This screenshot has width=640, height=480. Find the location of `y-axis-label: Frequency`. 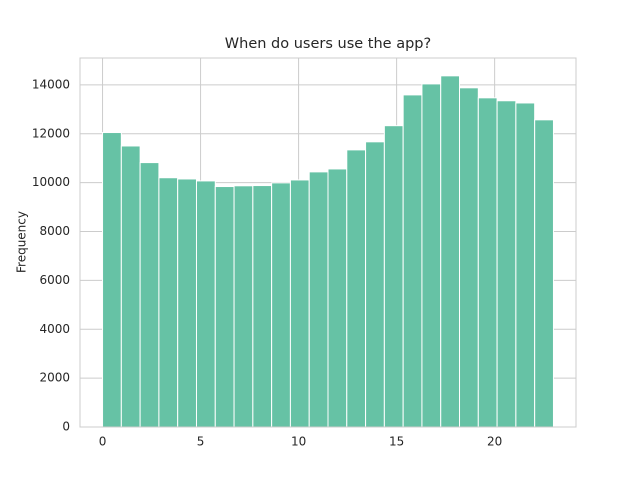

y-axis-label: Frequency is located at coordinates (22, 242).